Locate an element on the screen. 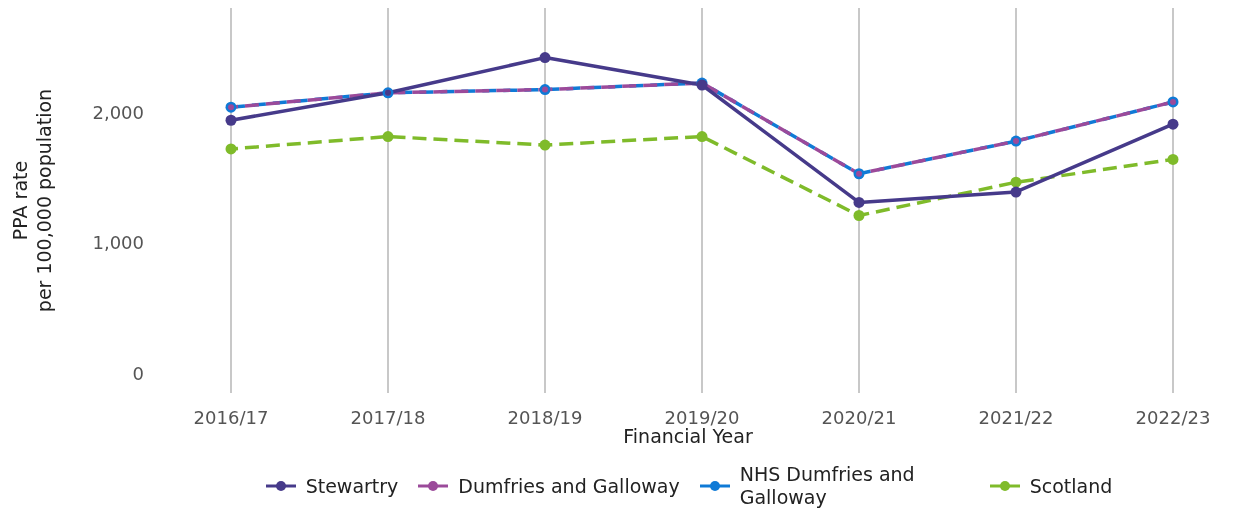  y-tick-label: 2,000 is located at coordinates (118, 112).